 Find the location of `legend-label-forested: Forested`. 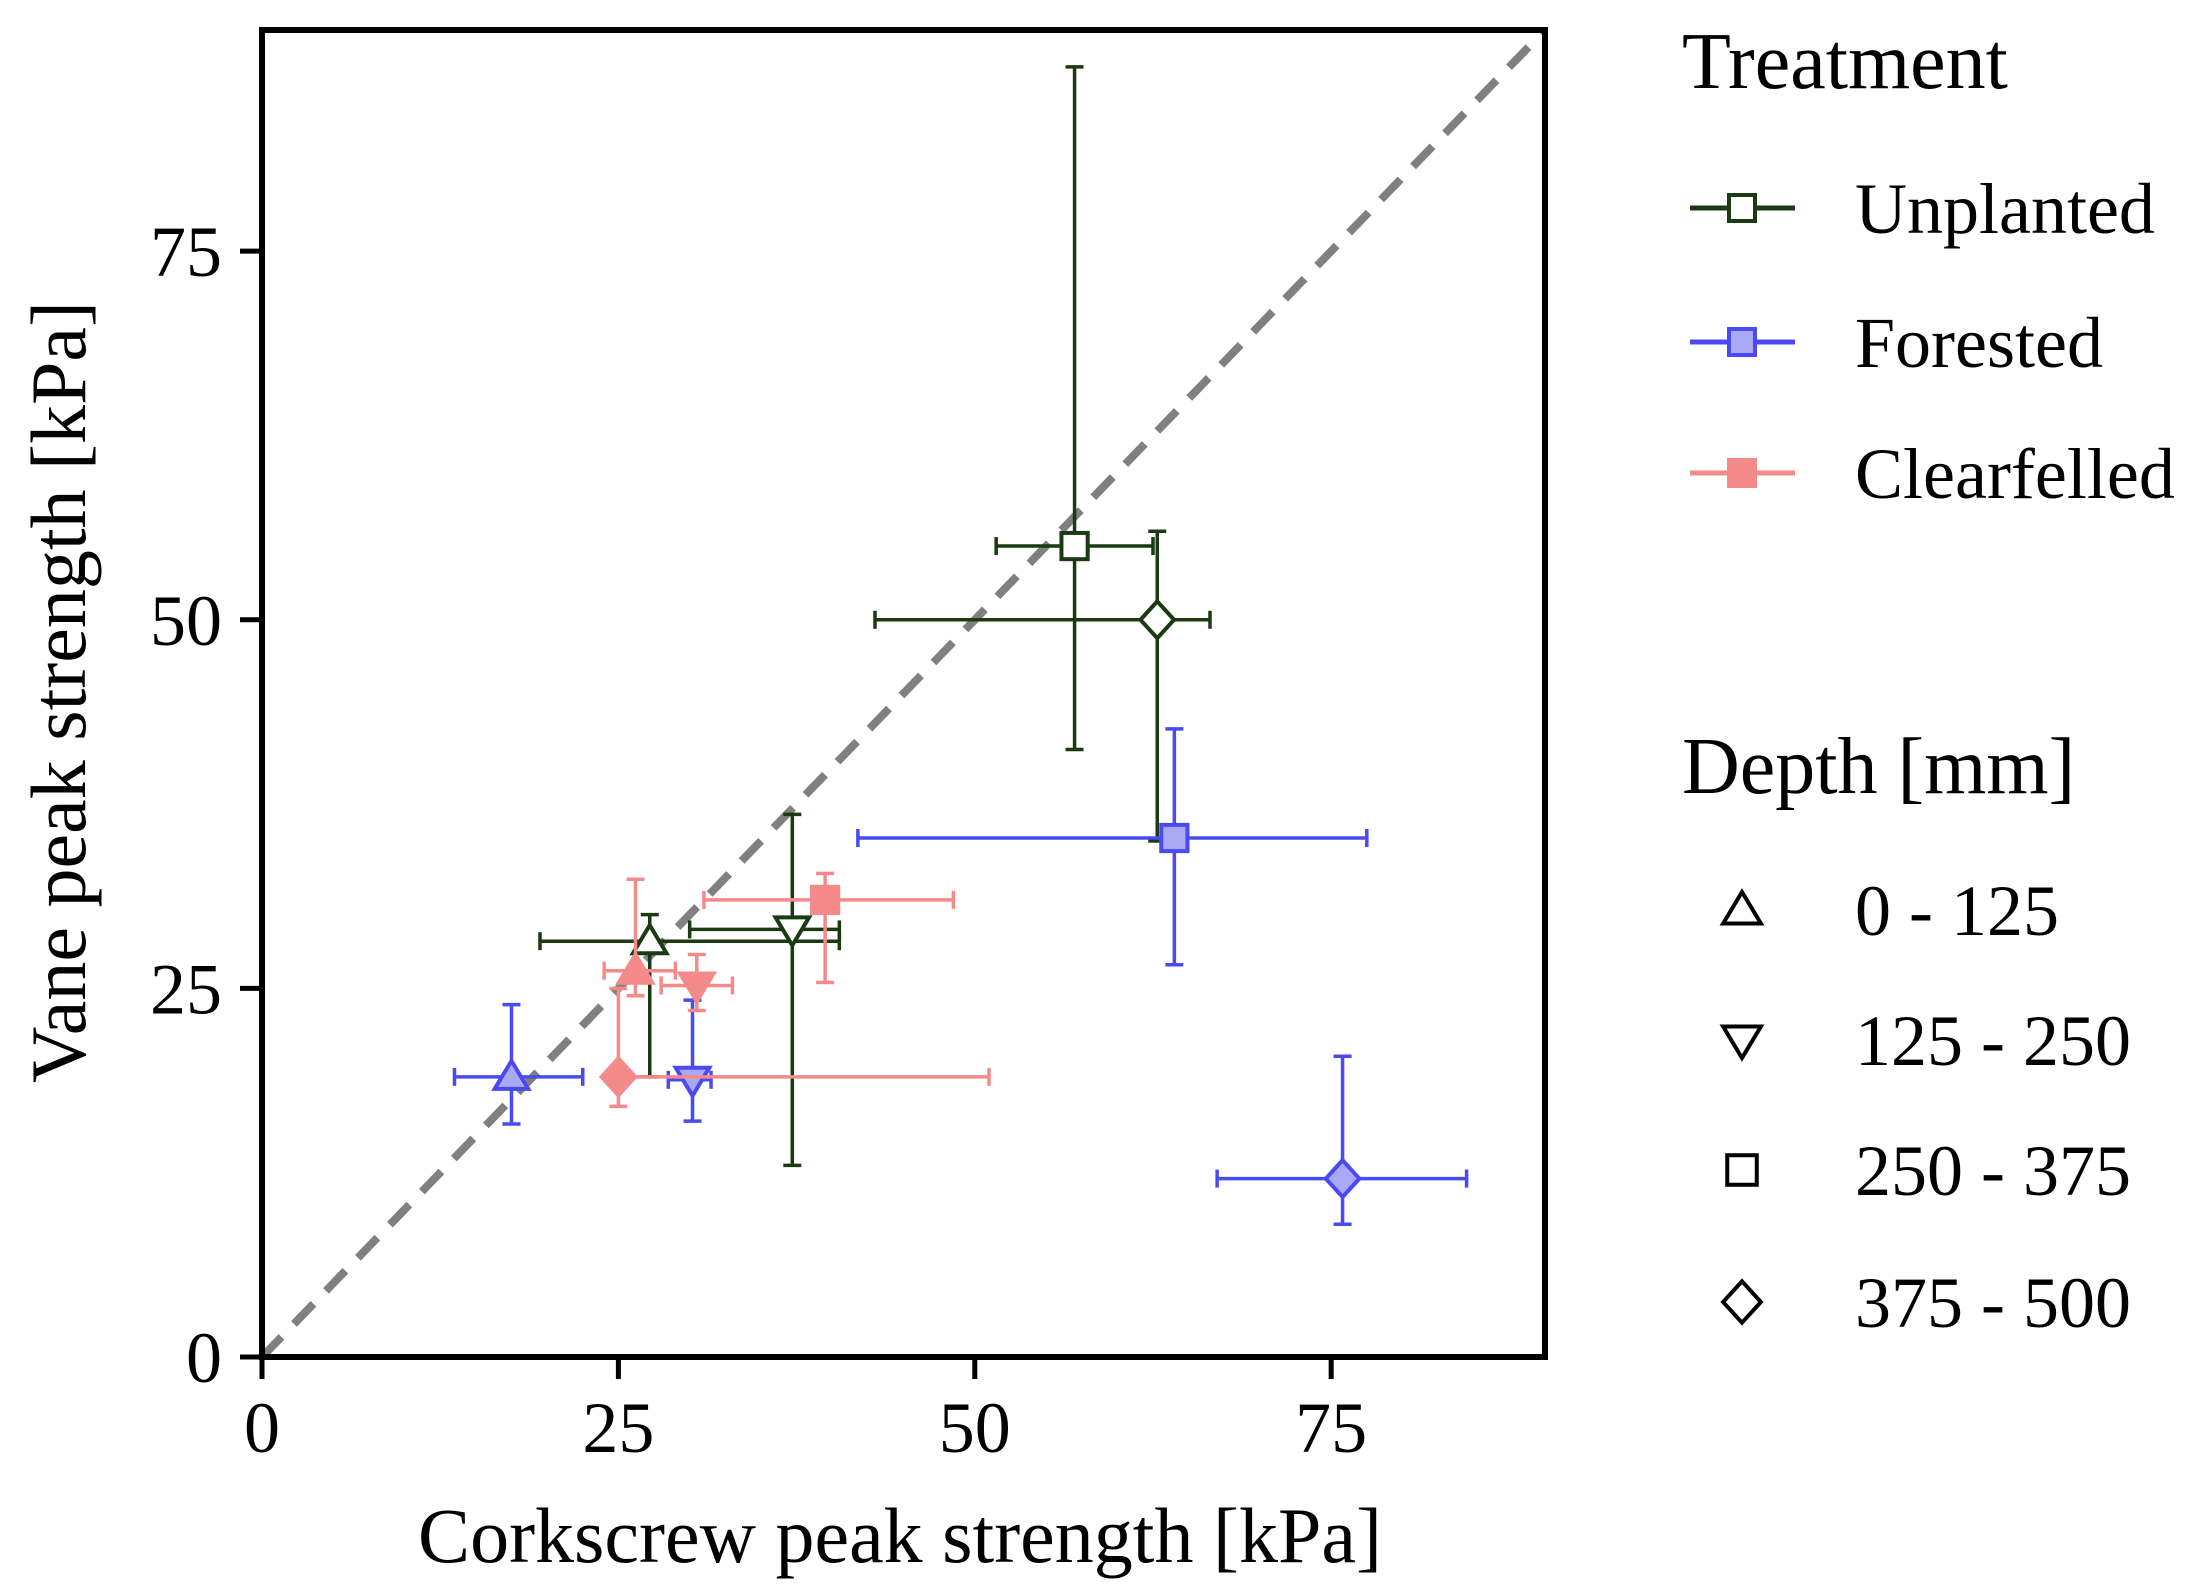

legend-label-forested: Forested is located at coordinates (1979, 343).